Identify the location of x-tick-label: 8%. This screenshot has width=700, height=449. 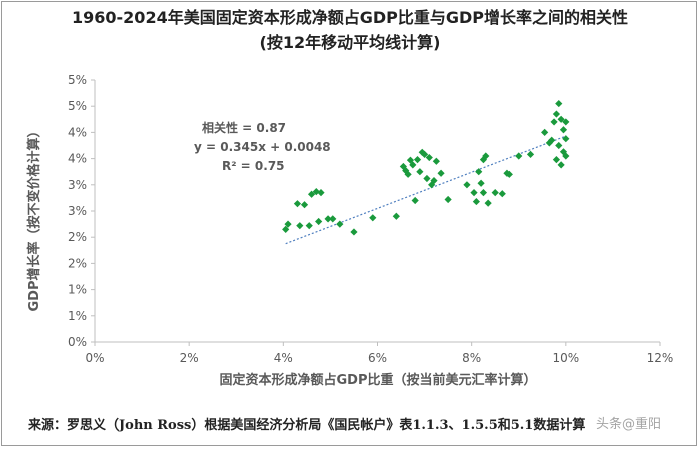
(471, 358).